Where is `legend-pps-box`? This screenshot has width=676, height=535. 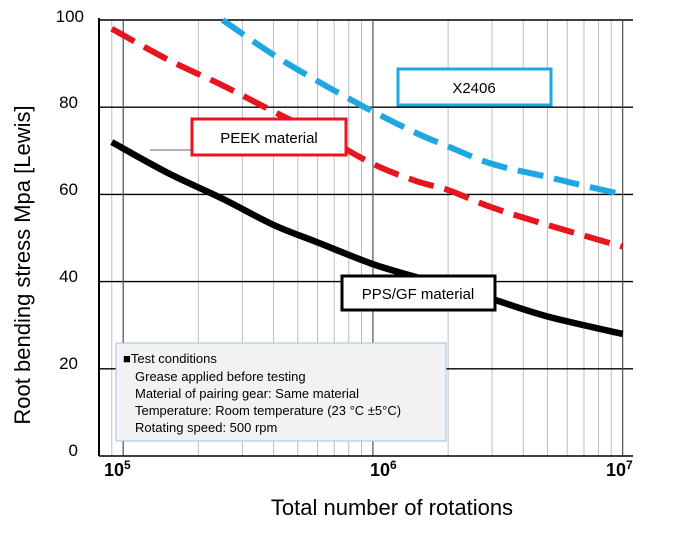
legend-pps-box is located at coordinates (418, 293).